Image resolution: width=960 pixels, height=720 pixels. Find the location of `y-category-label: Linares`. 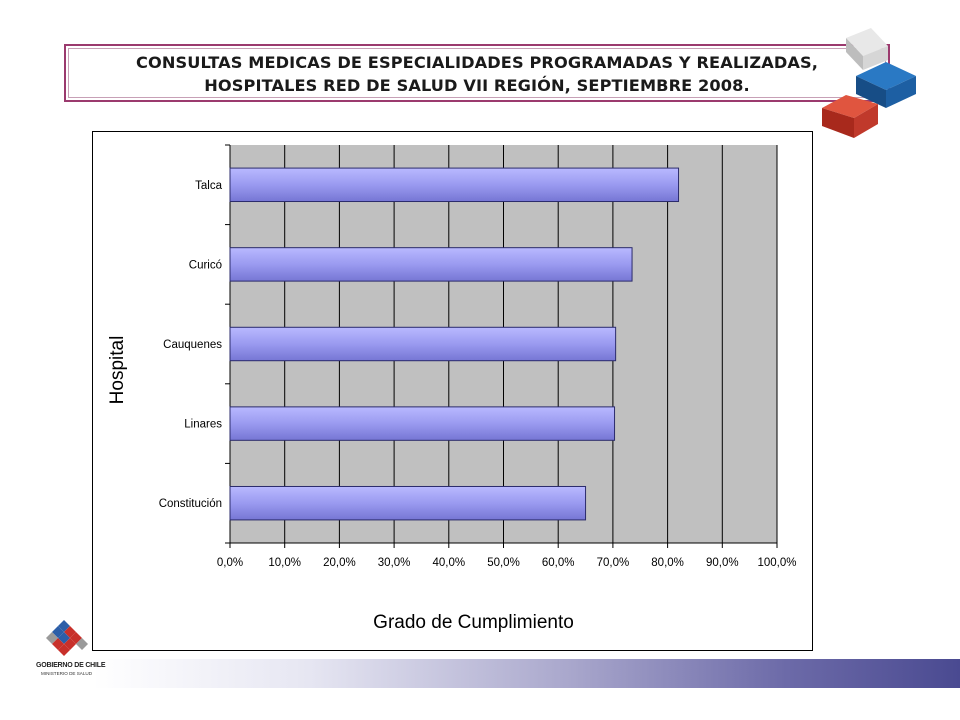

y-category-label: Linares is located at coordinates (203, 425).